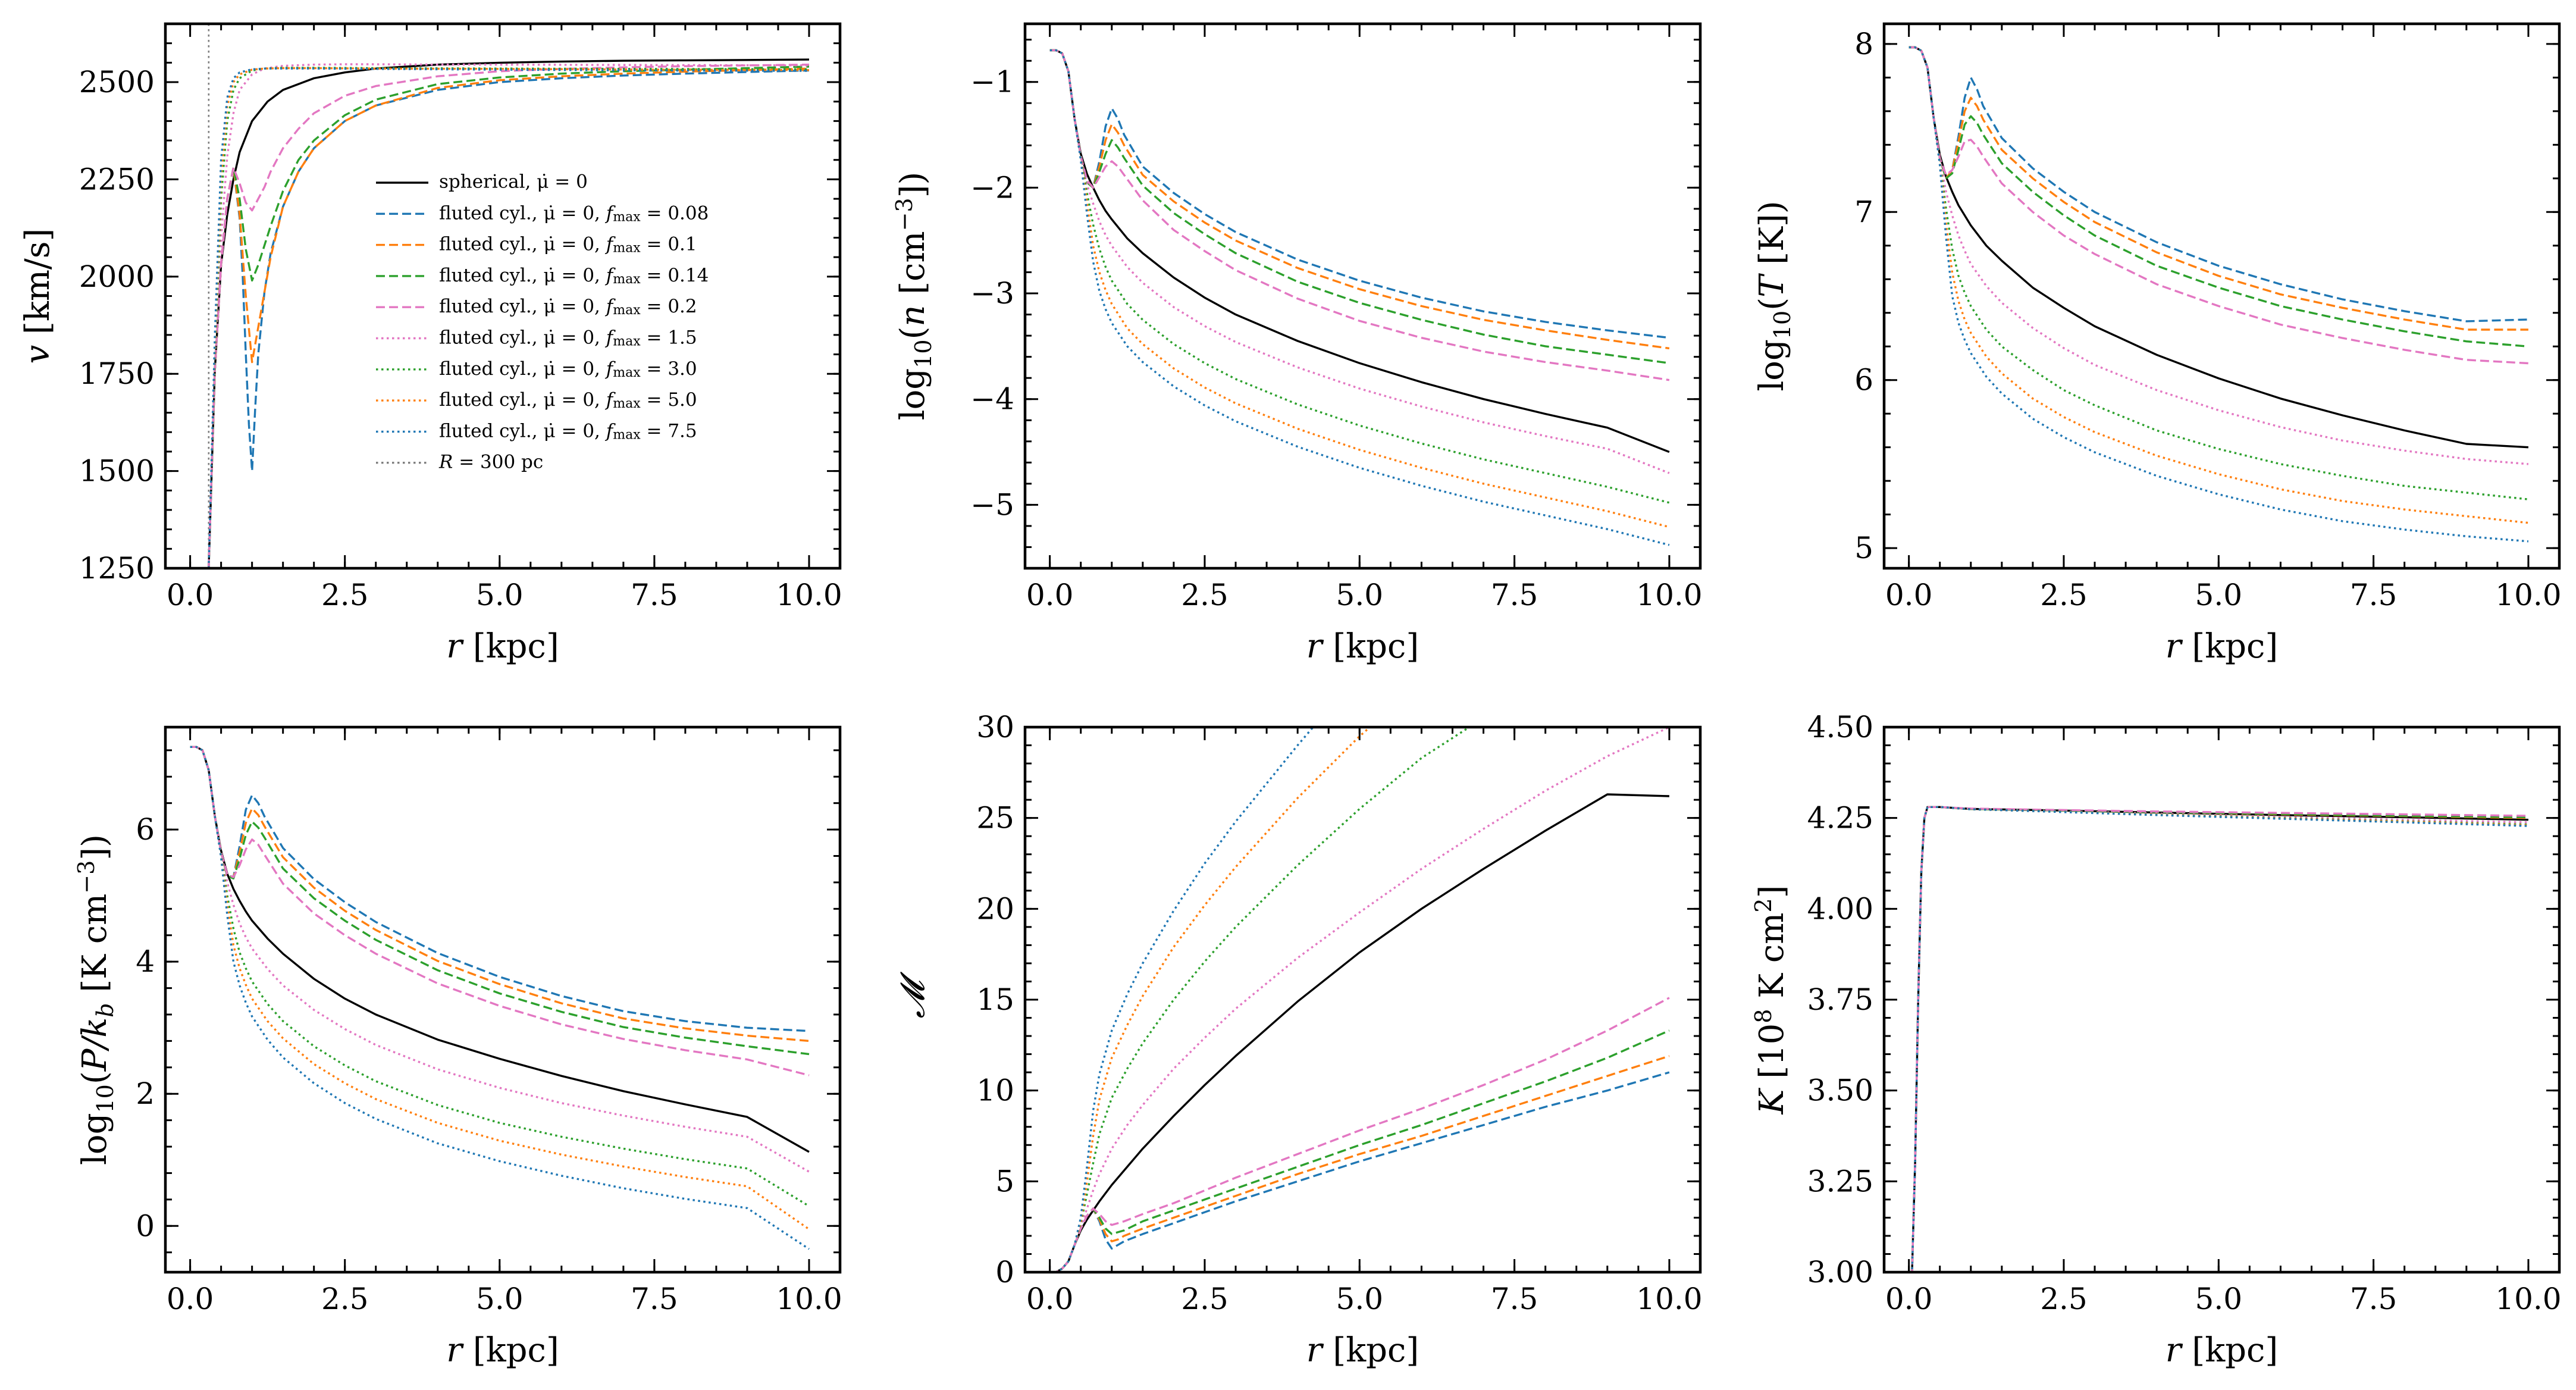 Image resolution: width=2576 pixels, height=1390 pixels. Describe the element at coordinates (1771, 1000) in the screenshot. I see `y-axis-label: K [108 K cm2]` at that location.